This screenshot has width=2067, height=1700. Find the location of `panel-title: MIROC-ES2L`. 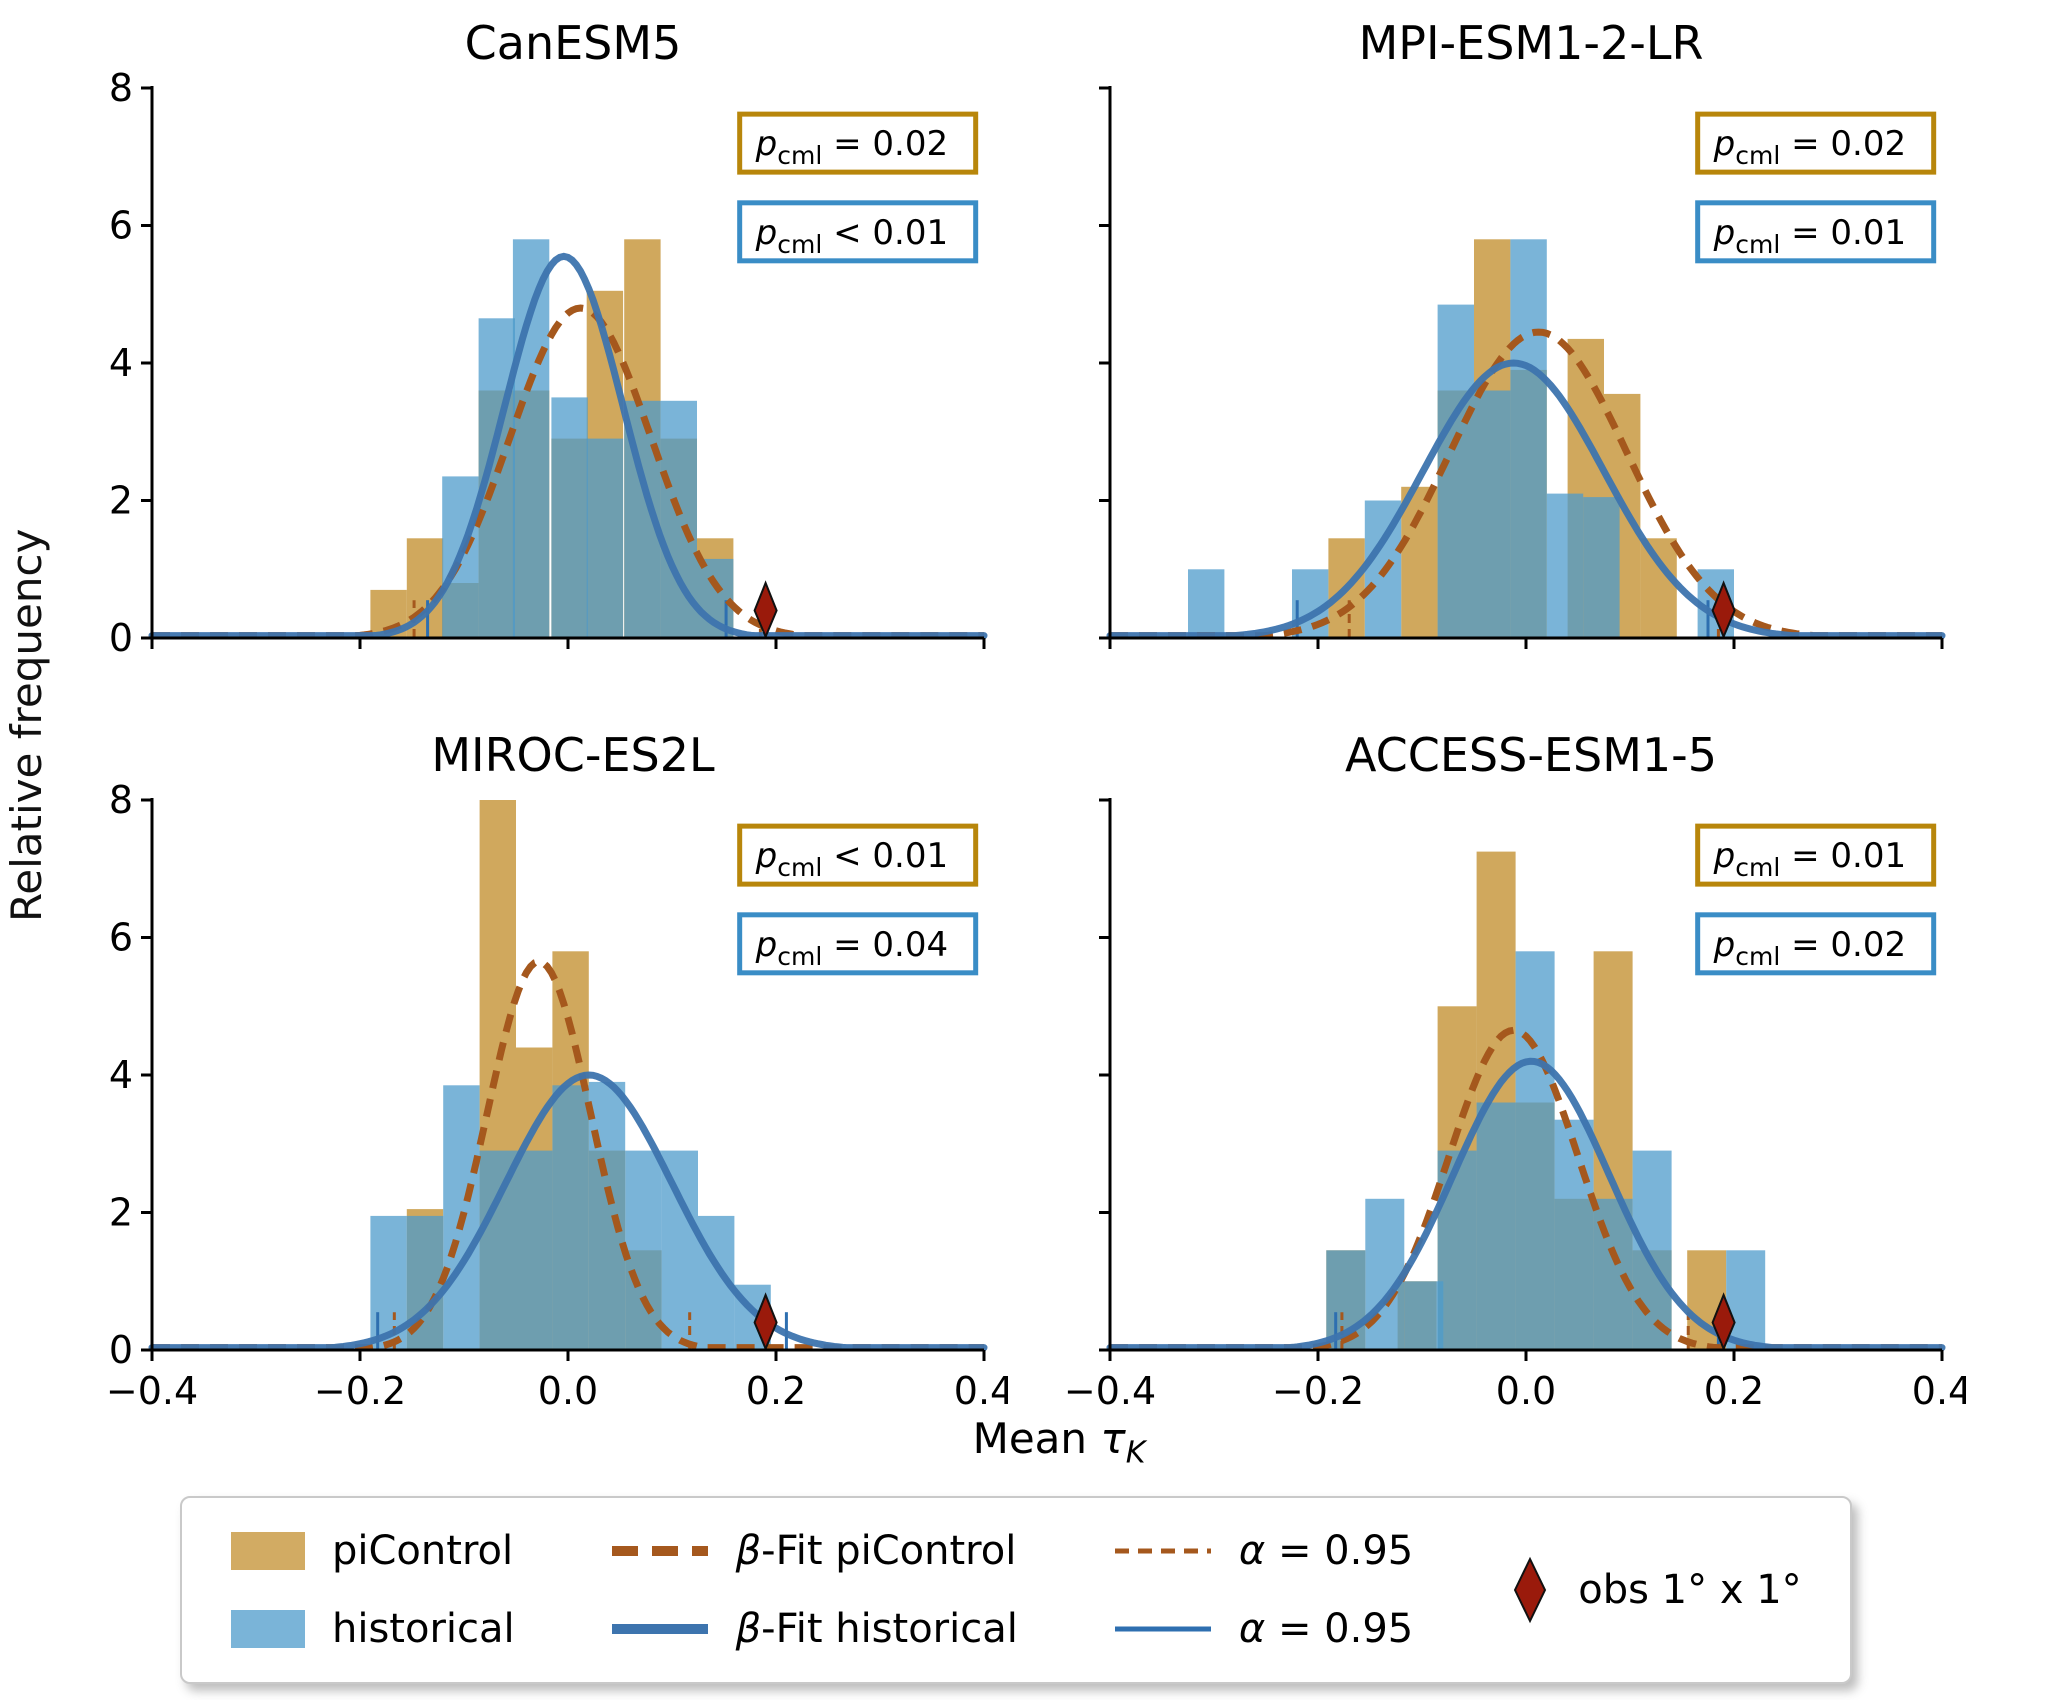

panel-title: MIROC-ES2L is located at coordinates (573, 755).